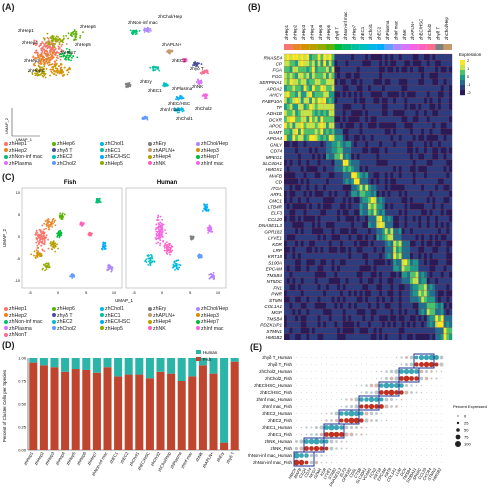  I want to click on legend-item: zhAPLN+, so click(161, 151).